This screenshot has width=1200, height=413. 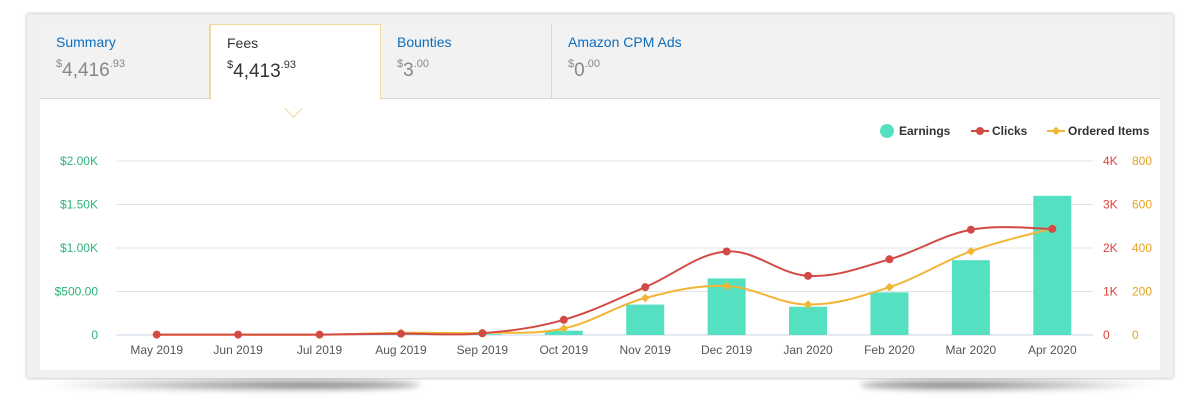 I want to click on tab-bounties-value: $3.00, so click(x=413, y=69).